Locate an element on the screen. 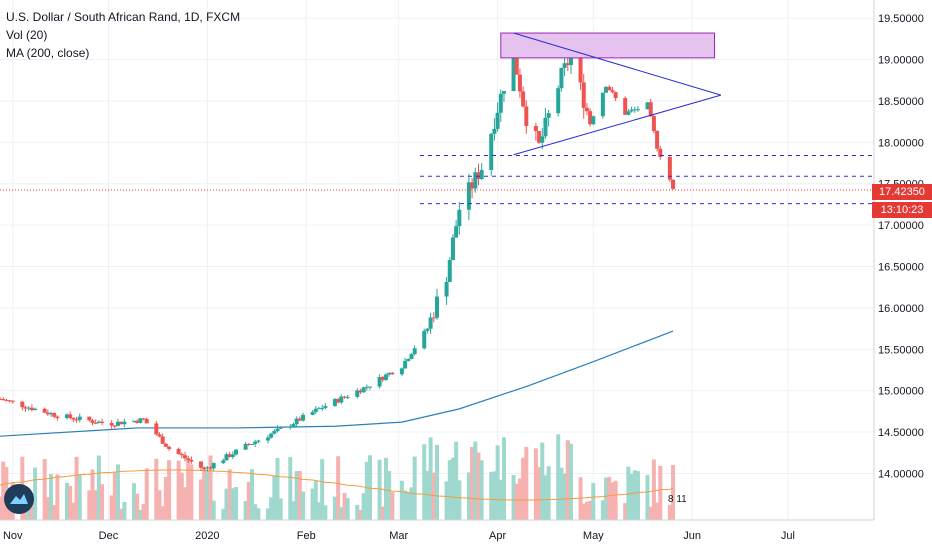  triangle-upper-line is located at coordinates (617, 64).